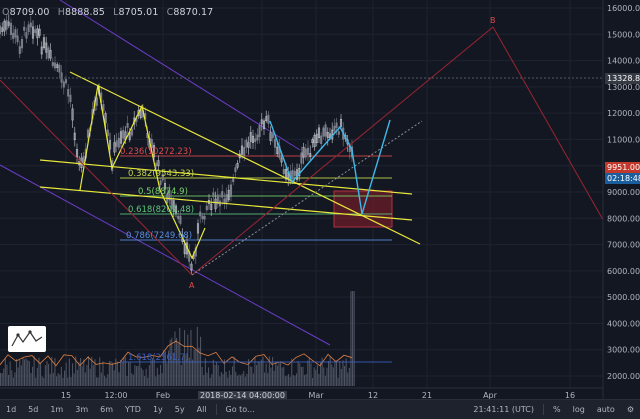 The height and width of the screenshot is (419, 640). What do you see at coordinates (57, 409) in the screenshot?
I see `range-button-1m: 1m` at bounding box center [57, 409].